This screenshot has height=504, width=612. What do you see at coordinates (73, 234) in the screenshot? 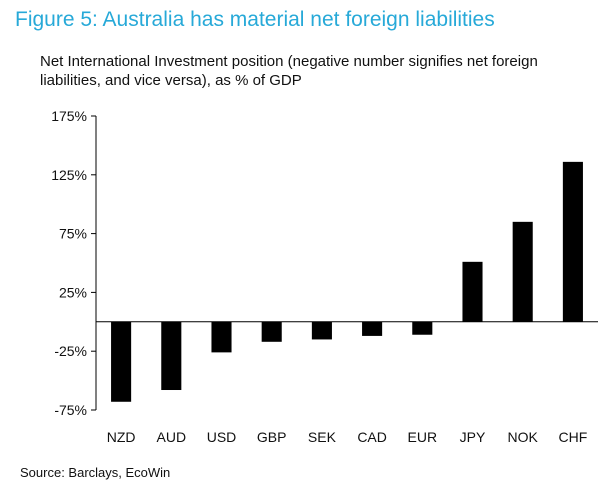
I see `y-tick-label: 75%` at bounding box center [73, 234].